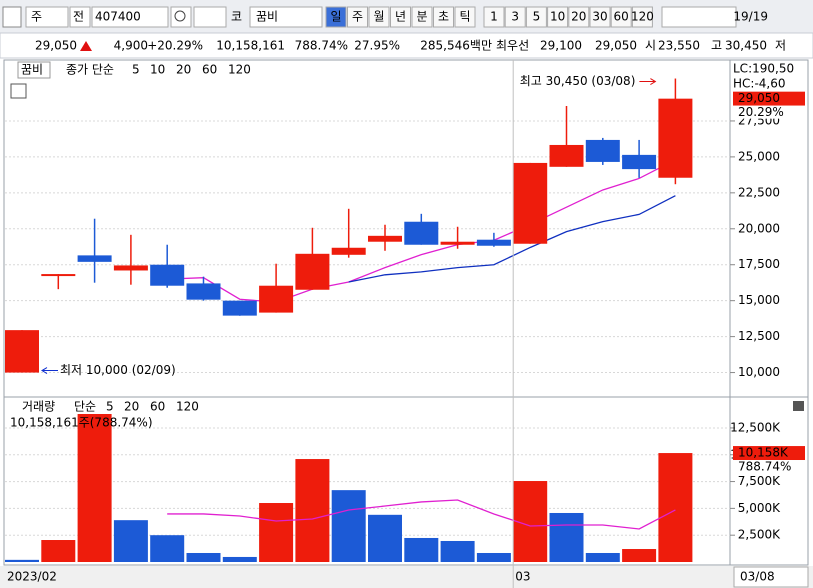 The height and width of the screenshot is (588, 813). Describe the element at coordinates (798, 406) in the screenshot. I see `close-icon` at that location.